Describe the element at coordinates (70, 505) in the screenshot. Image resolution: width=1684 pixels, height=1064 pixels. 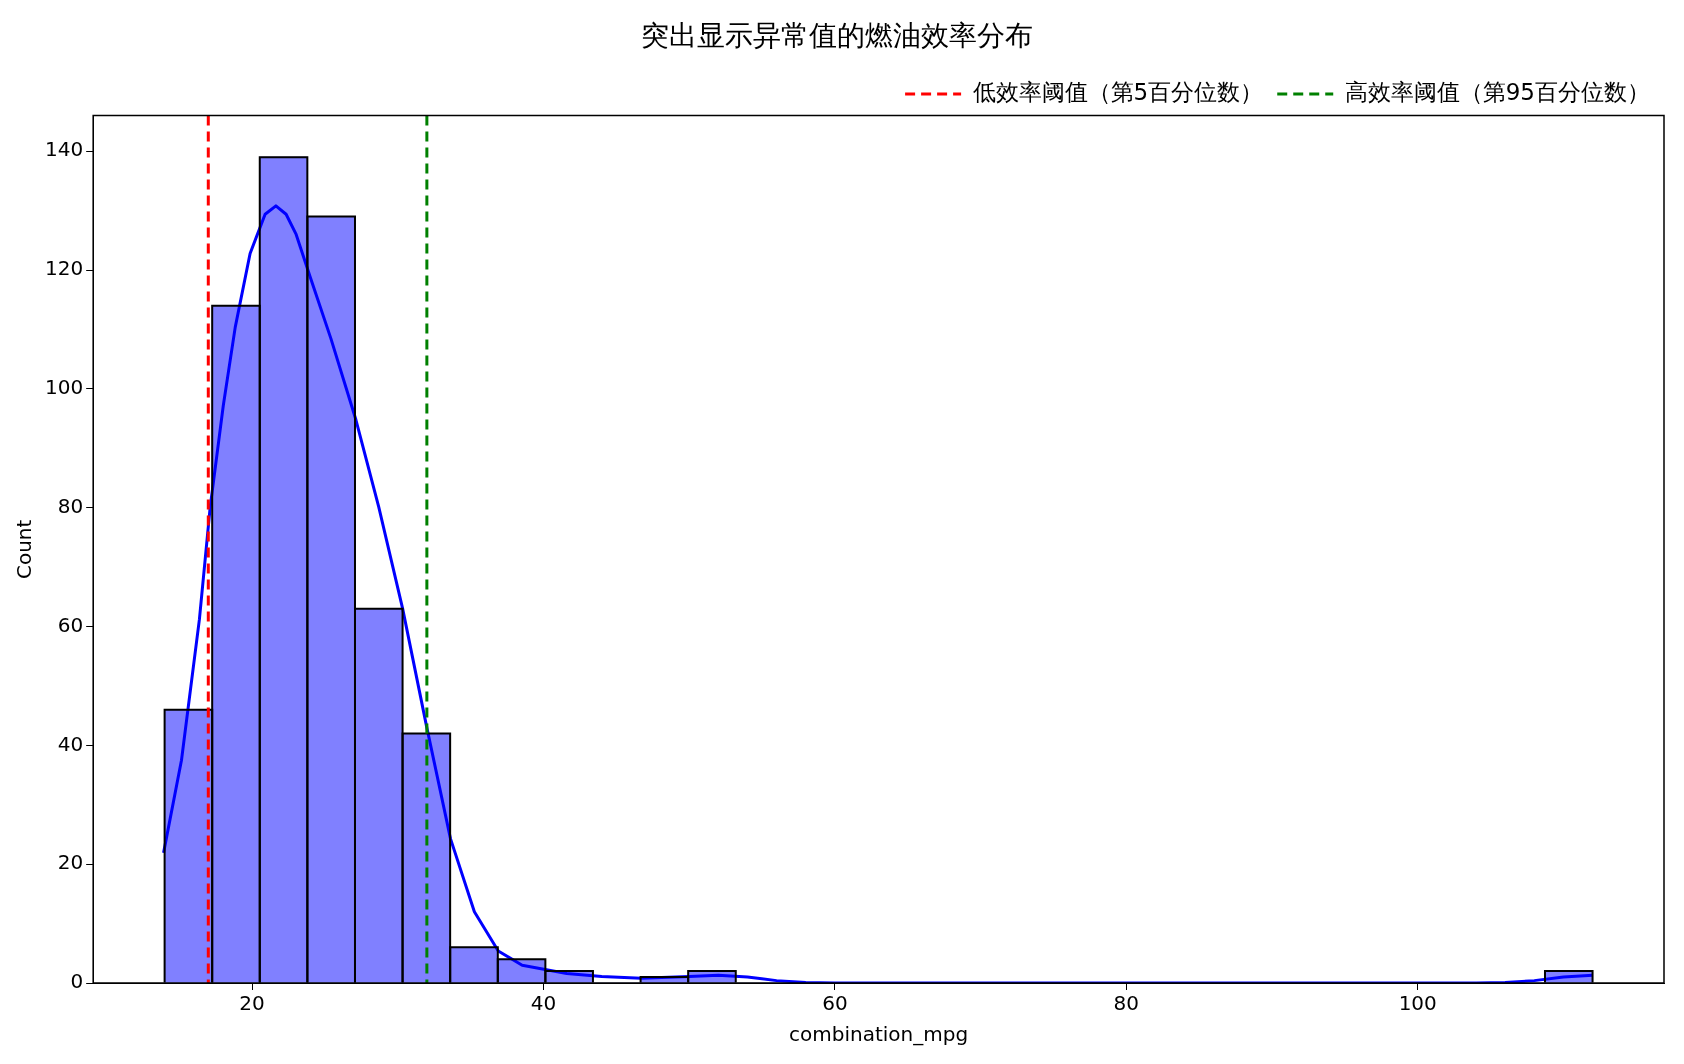
I see `y-tick-label: 80` at that location.